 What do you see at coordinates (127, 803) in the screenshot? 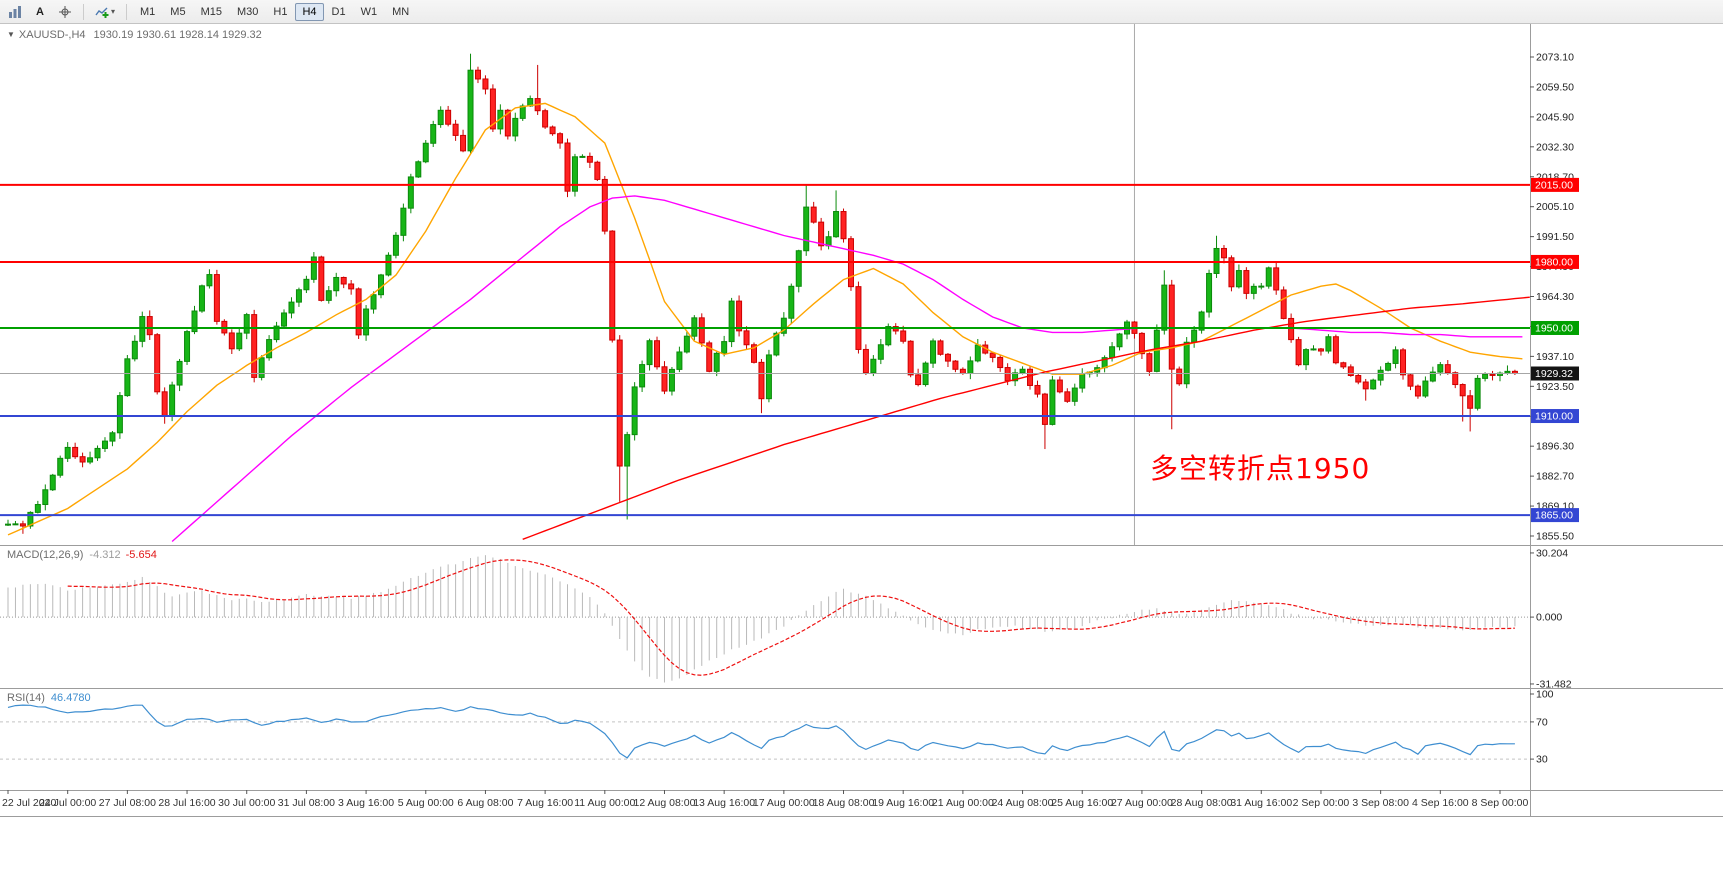
I see `svg-text: 27 Jul 08:00` at bounding box center [127, 803].